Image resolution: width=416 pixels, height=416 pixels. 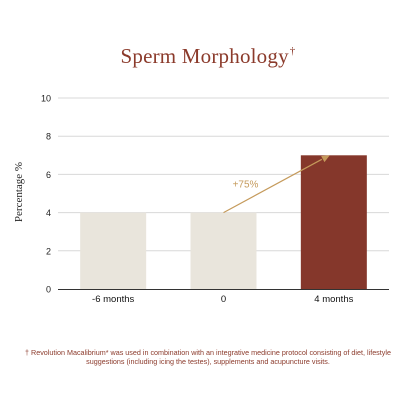 I want to click on x-tick-label: -6 months, so click(x=113, y=299).